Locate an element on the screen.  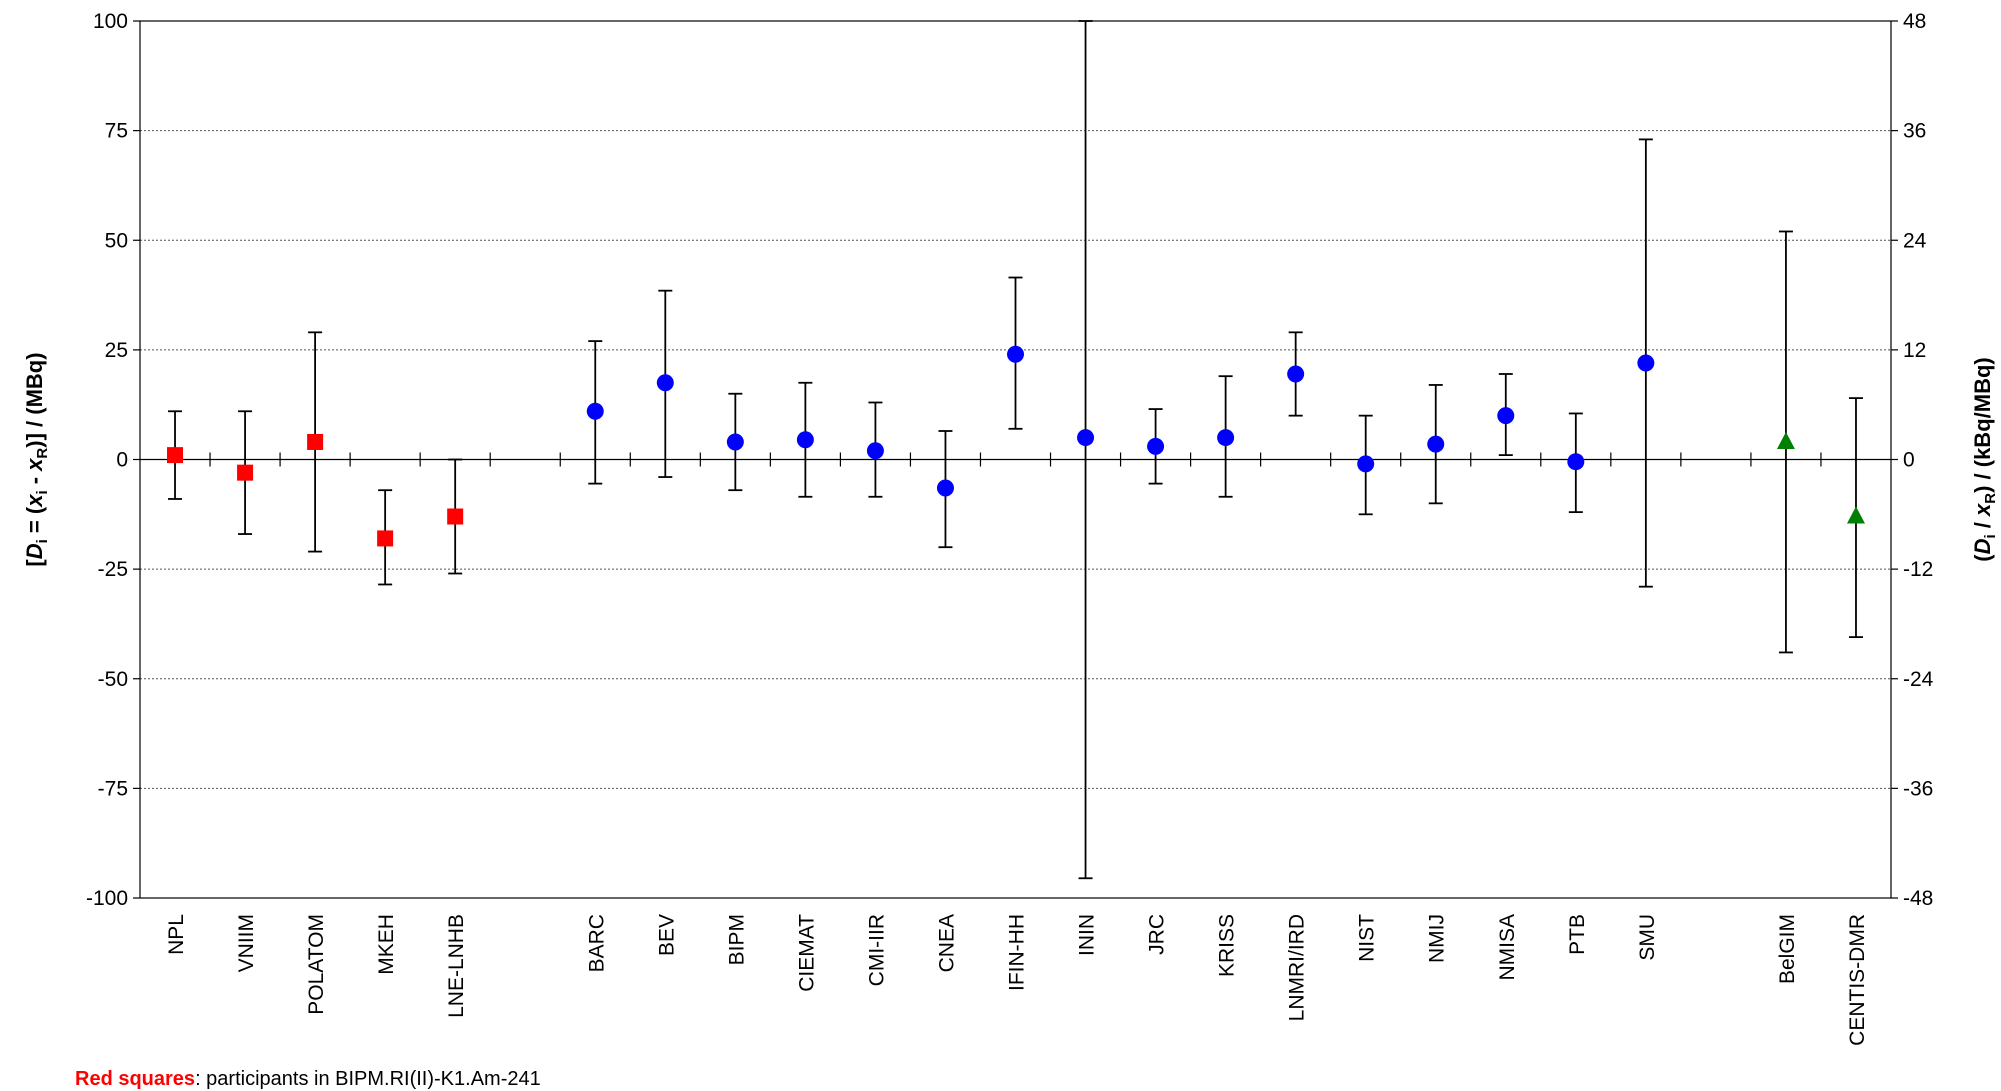
category-label-ifin-hh: IFIN-HH is located at coordinates (1017, 952).